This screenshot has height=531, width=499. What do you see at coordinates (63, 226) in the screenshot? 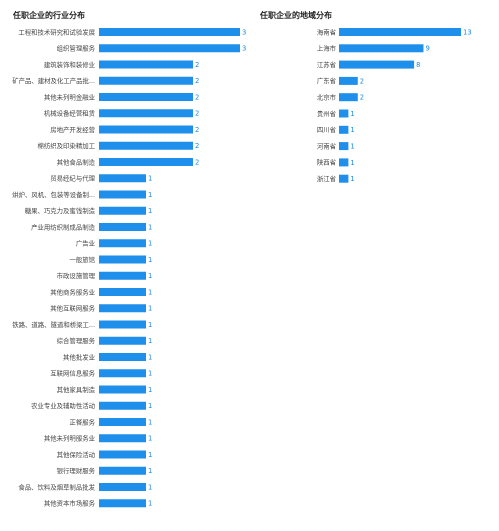
I see `category-label: 产业用纺织制成品制造` at bounding box center [63, 226].